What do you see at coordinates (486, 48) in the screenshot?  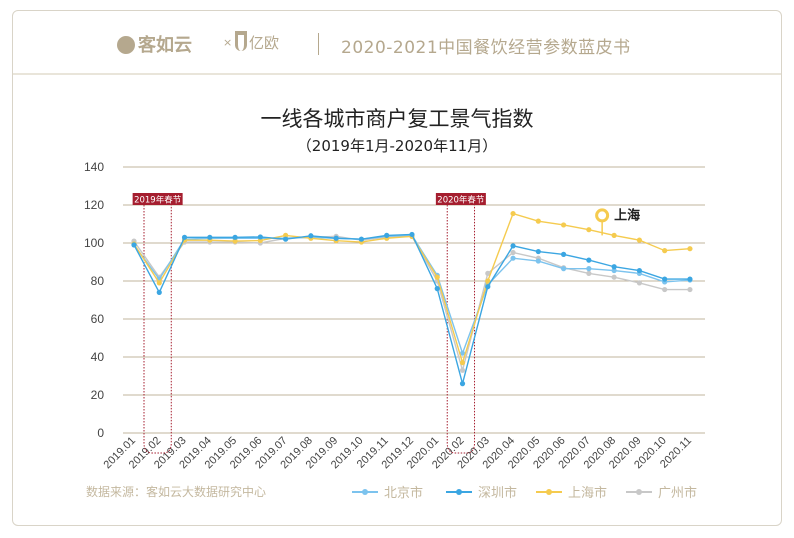 I see `report-title: 2020-2021中国餐饮经营参数蓝皮书` at bounding box center [486, 48].